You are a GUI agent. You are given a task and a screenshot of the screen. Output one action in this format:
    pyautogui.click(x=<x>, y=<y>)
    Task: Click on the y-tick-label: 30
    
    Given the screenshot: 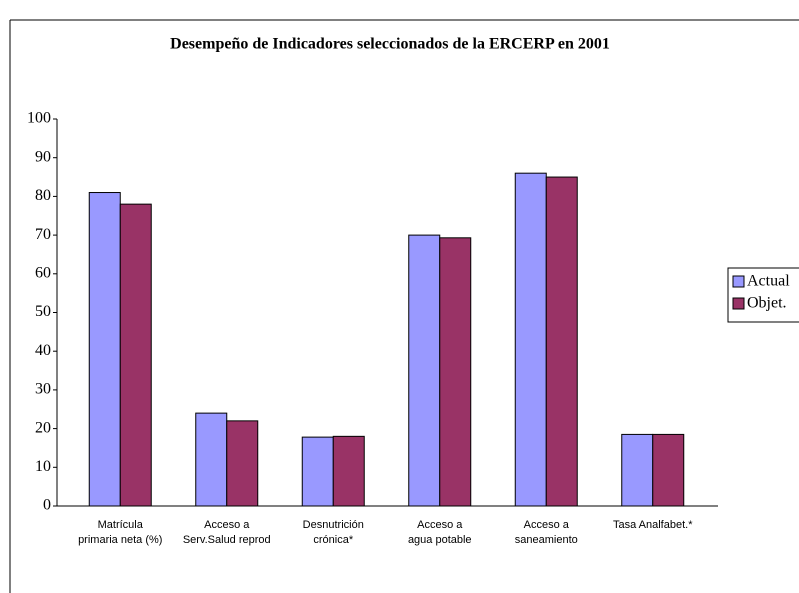 What is the action you would take?
    pyautogui.click(x=43, y=389)
    